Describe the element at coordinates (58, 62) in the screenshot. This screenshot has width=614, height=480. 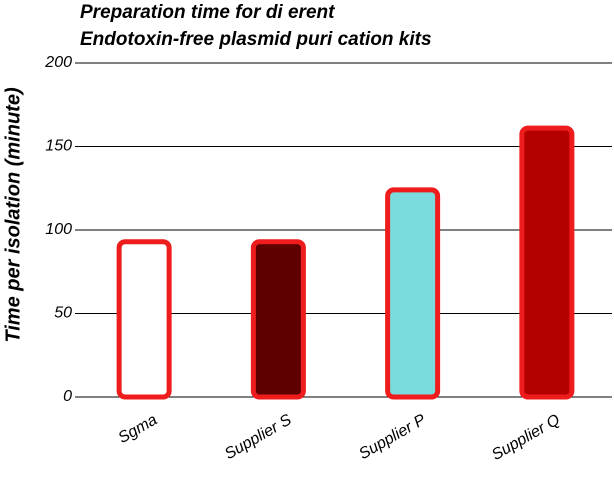
I see `y-tick-label: 200` at that location.